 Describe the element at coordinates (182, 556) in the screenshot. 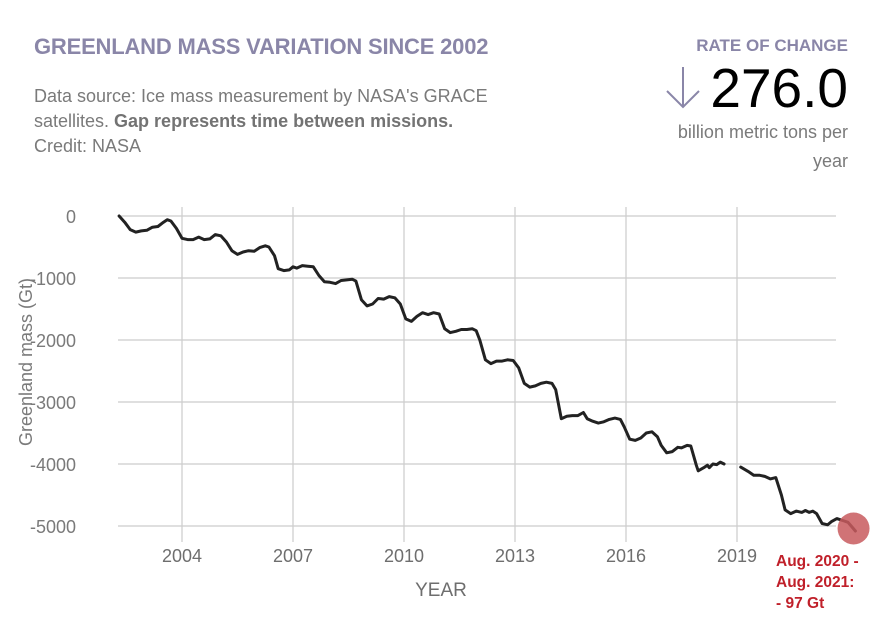

I see `x-tick-label: 2004` at that location.